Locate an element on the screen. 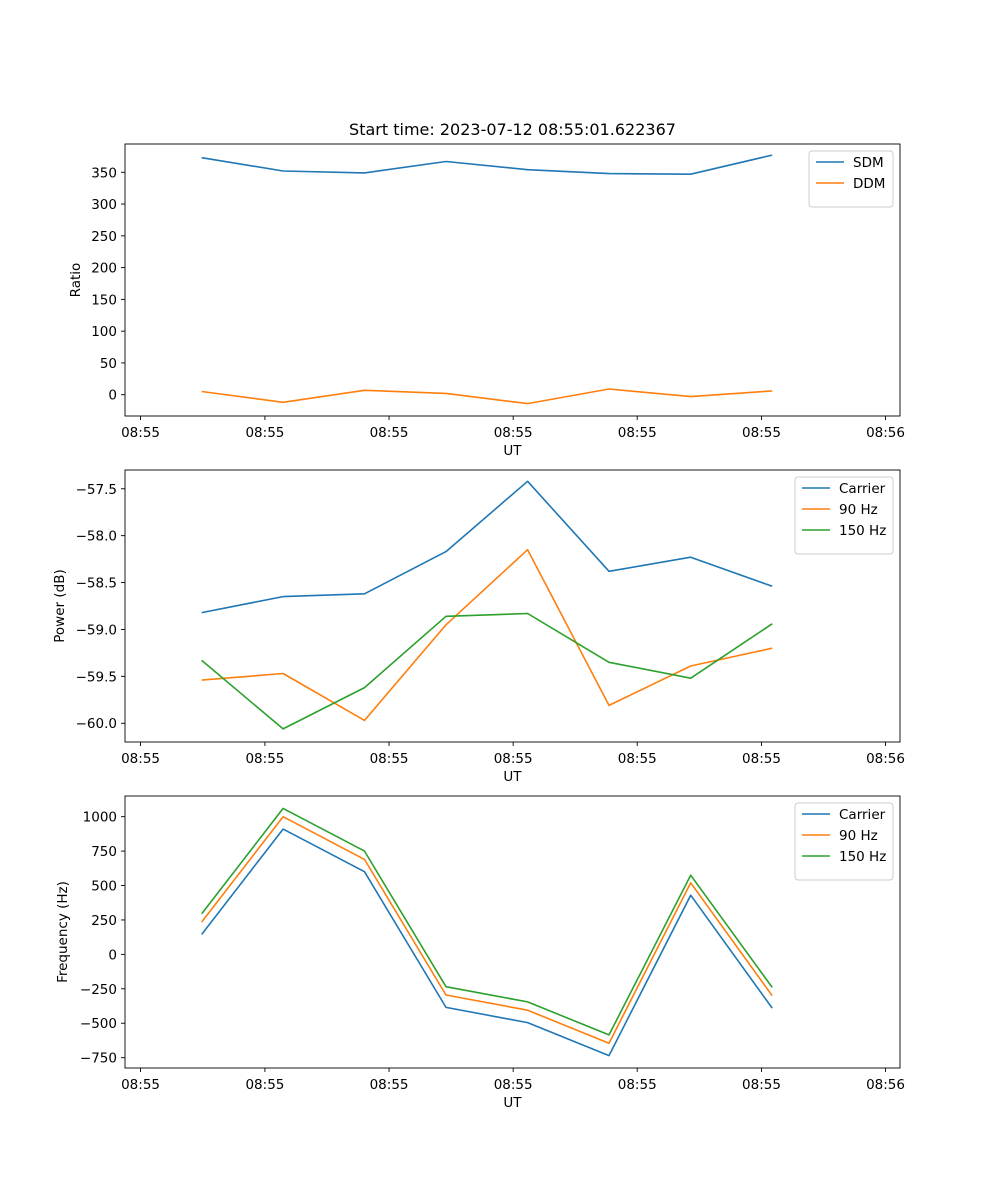 The width and height of the screenshot is (1000, 1200). legend: SDM DDM is located at coordinates (851, 179).